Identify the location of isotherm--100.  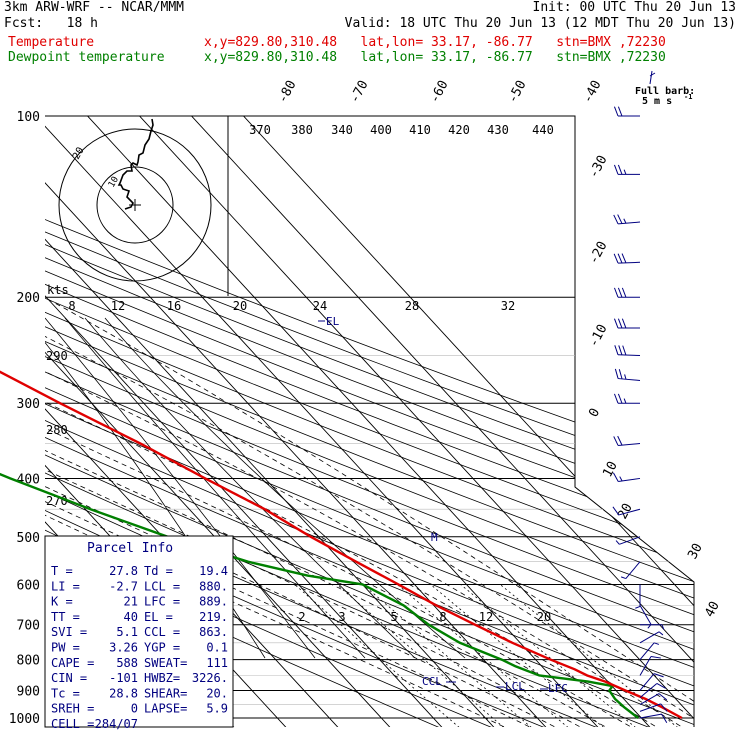
(14, 417).